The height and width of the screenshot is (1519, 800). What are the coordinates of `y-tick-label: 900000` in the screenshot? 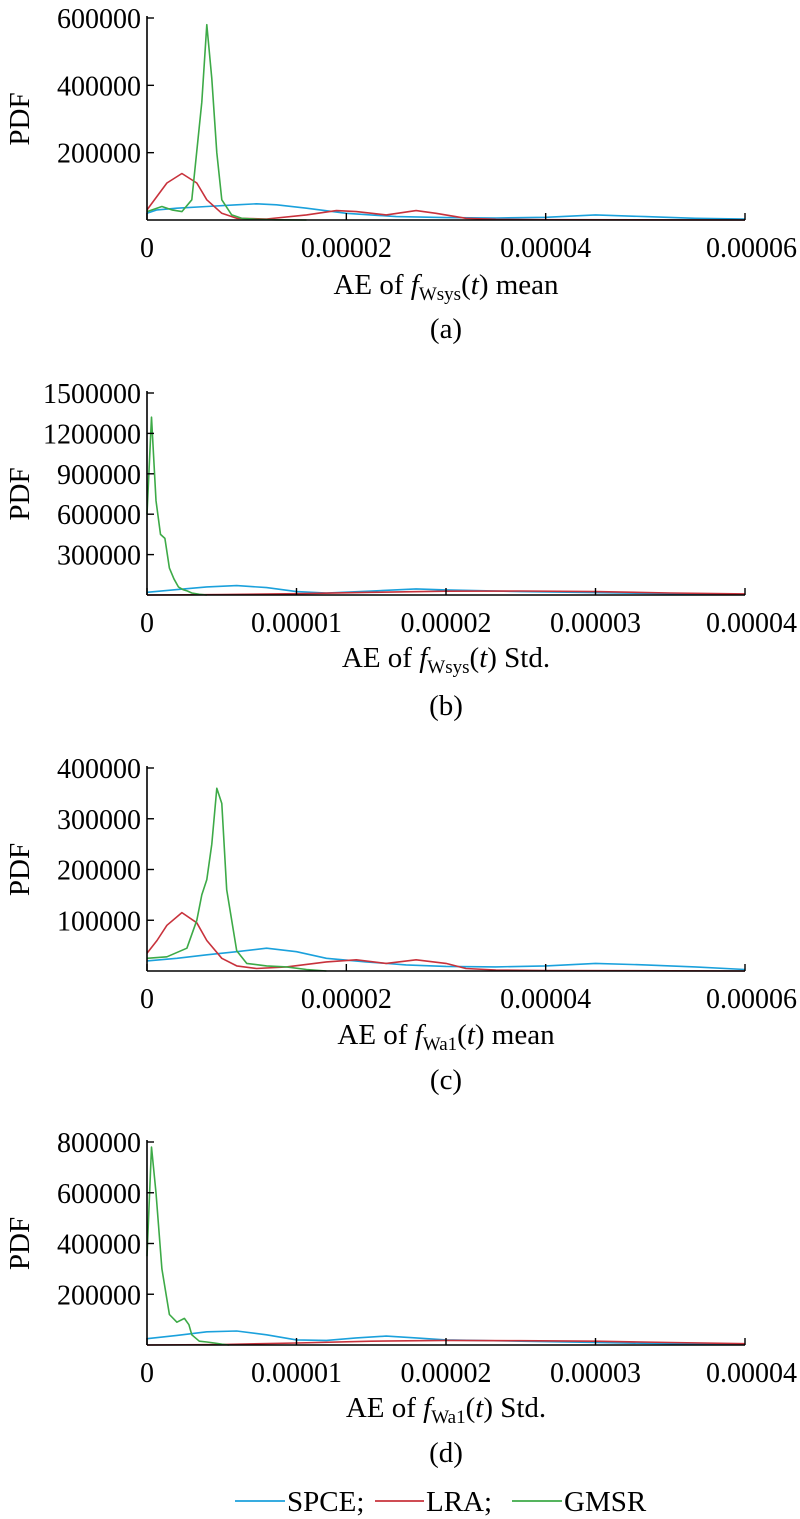 It's located at (99, 475).